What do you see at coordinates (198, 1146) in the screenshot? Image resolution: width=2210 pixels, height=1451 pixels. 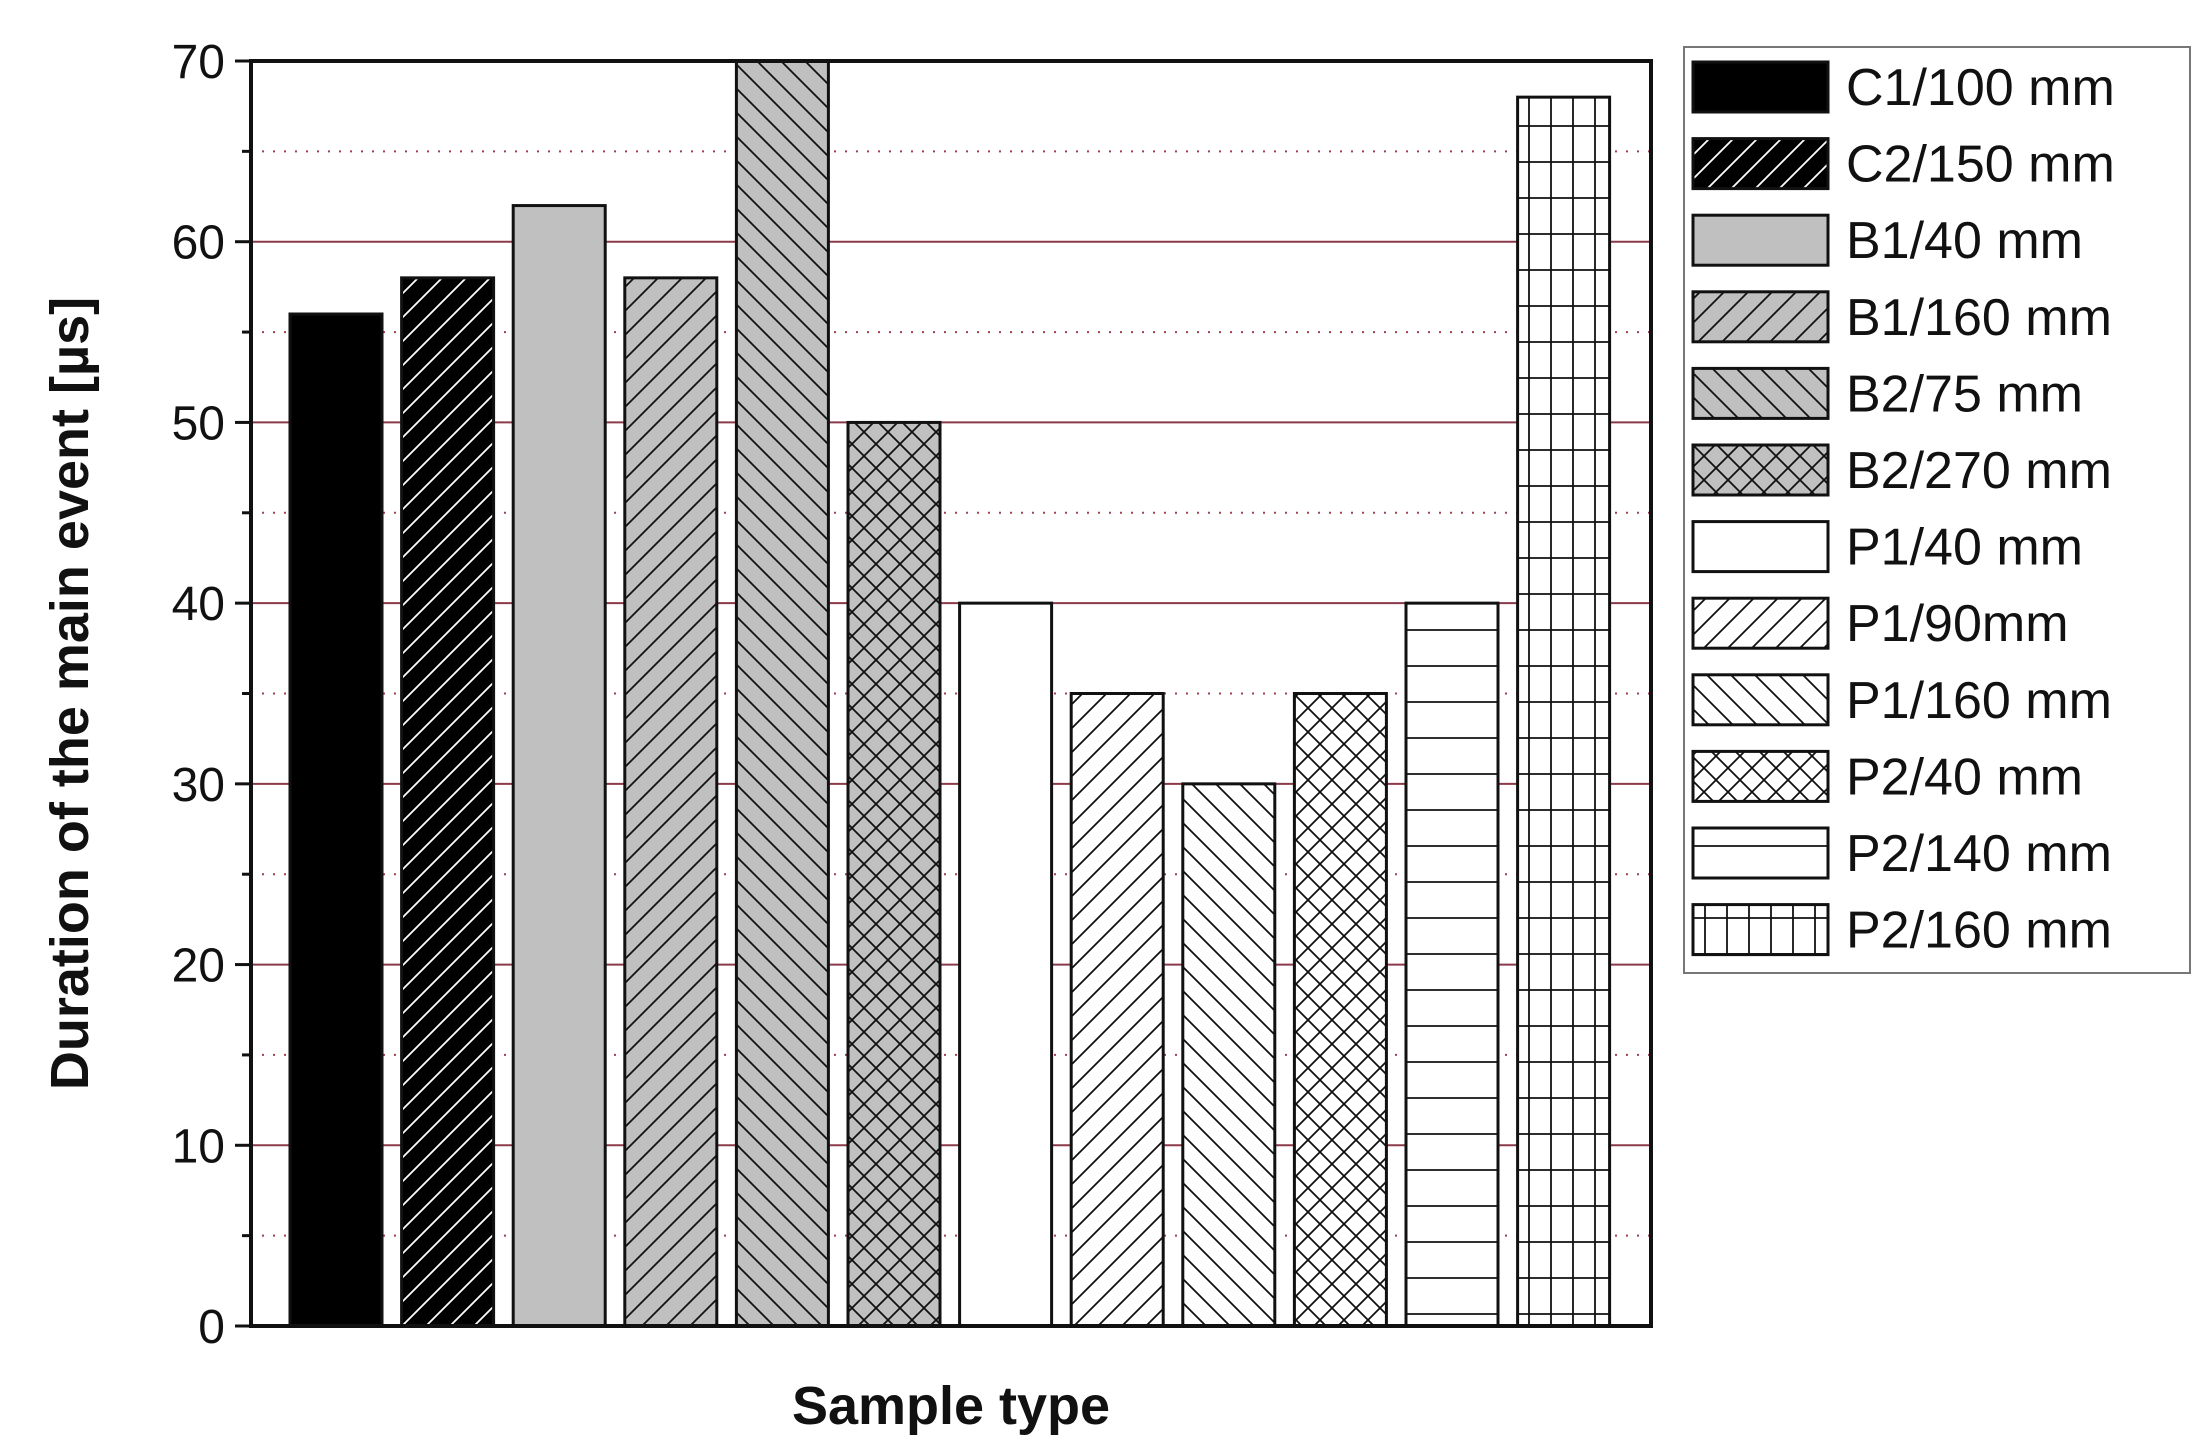 I see `y-tick-label: 10` at bounding box center [198, 1146].